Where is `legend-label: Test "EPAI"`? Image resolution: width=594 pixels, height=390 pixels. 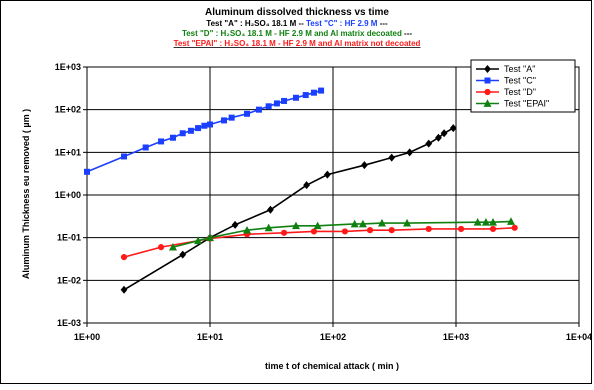
legend-label: Test "EPAI" is located at coordinates (526, 104).